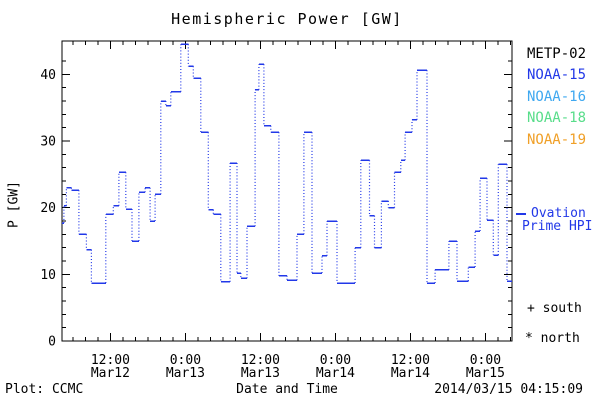 Image resolution: width=600 pixels, height=400 pixels. Describe the element at coordinates (557, 75) in the screenshot. I see `legend-item-noaa-15: NOAA-15` at that location.